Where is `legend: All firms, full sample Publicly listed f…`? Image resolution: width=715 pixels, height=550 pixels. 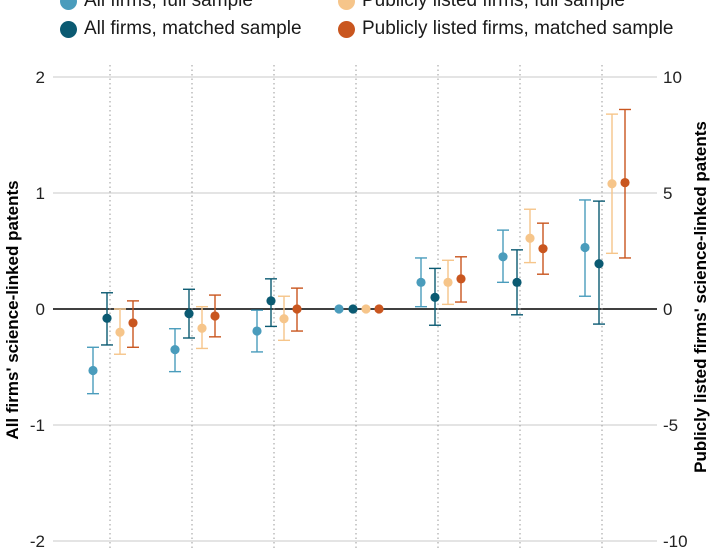 legend: All firms, full sample Publicly listed f… is located at coordinates (357, 24).